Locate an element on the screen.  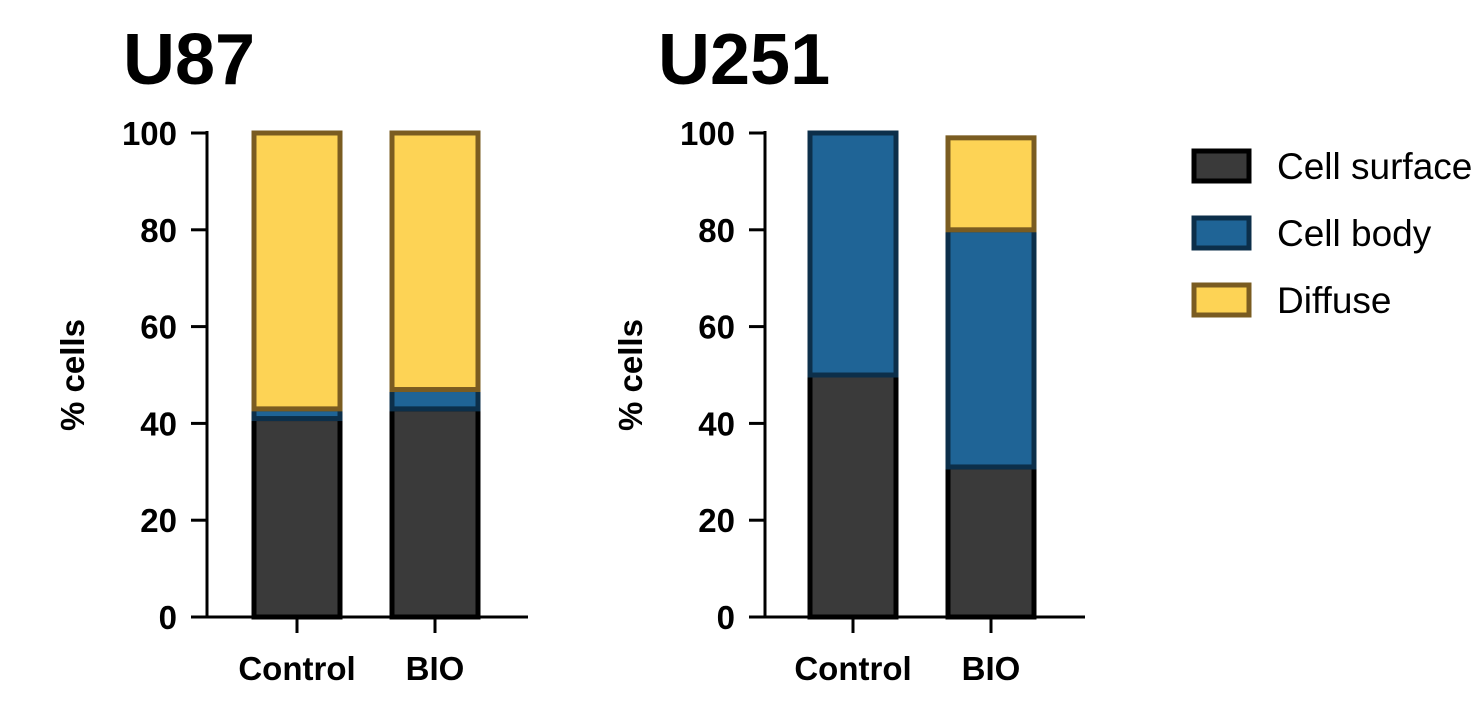
legend-item: Cell surface is located at coordinates (1331, 166).